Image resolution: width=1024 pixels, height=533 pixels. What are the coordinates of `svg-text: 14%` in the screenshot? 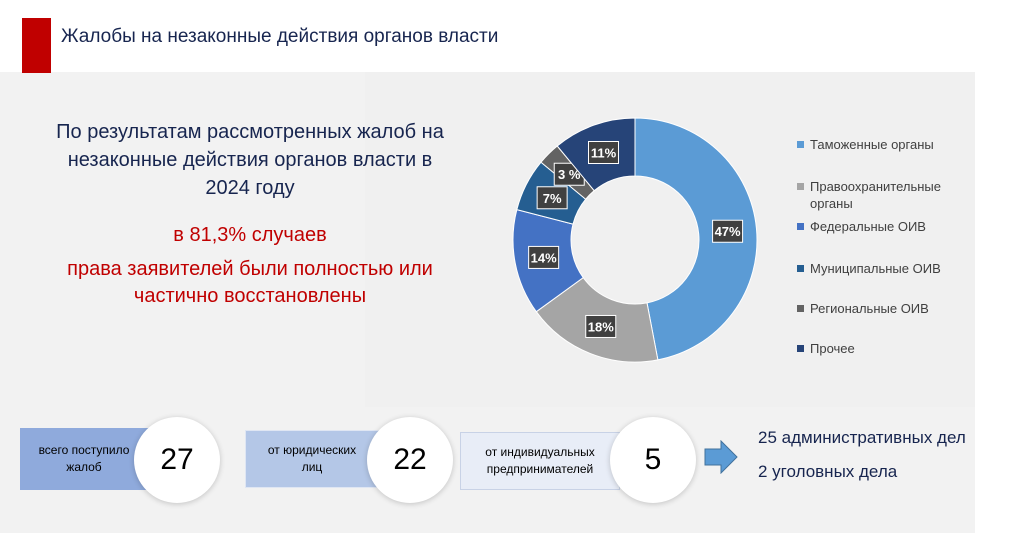 It's located at (544, 257).